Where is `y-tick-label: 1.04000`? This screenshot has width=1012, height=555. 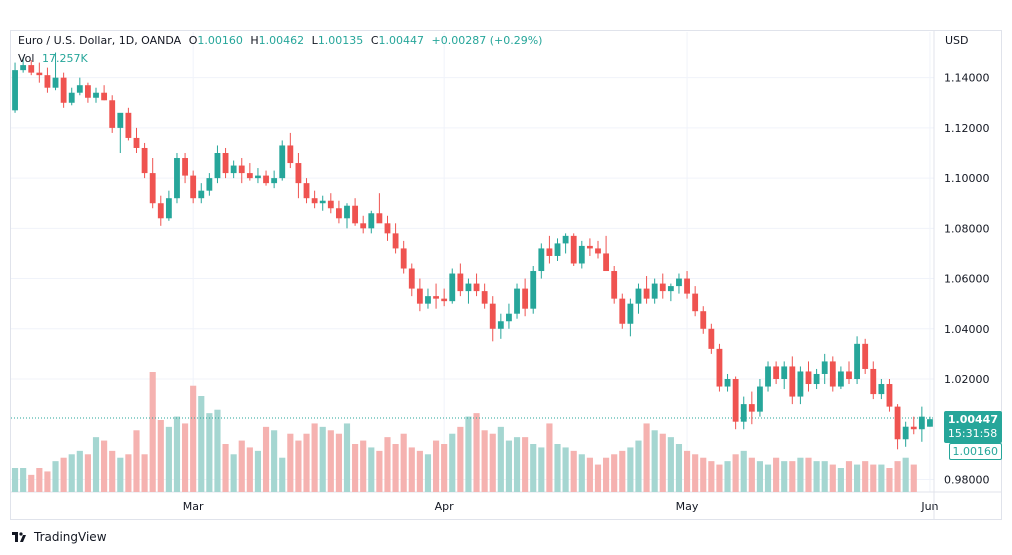 y-tick-label: 1.04000 is located at coordinates (967, 329).